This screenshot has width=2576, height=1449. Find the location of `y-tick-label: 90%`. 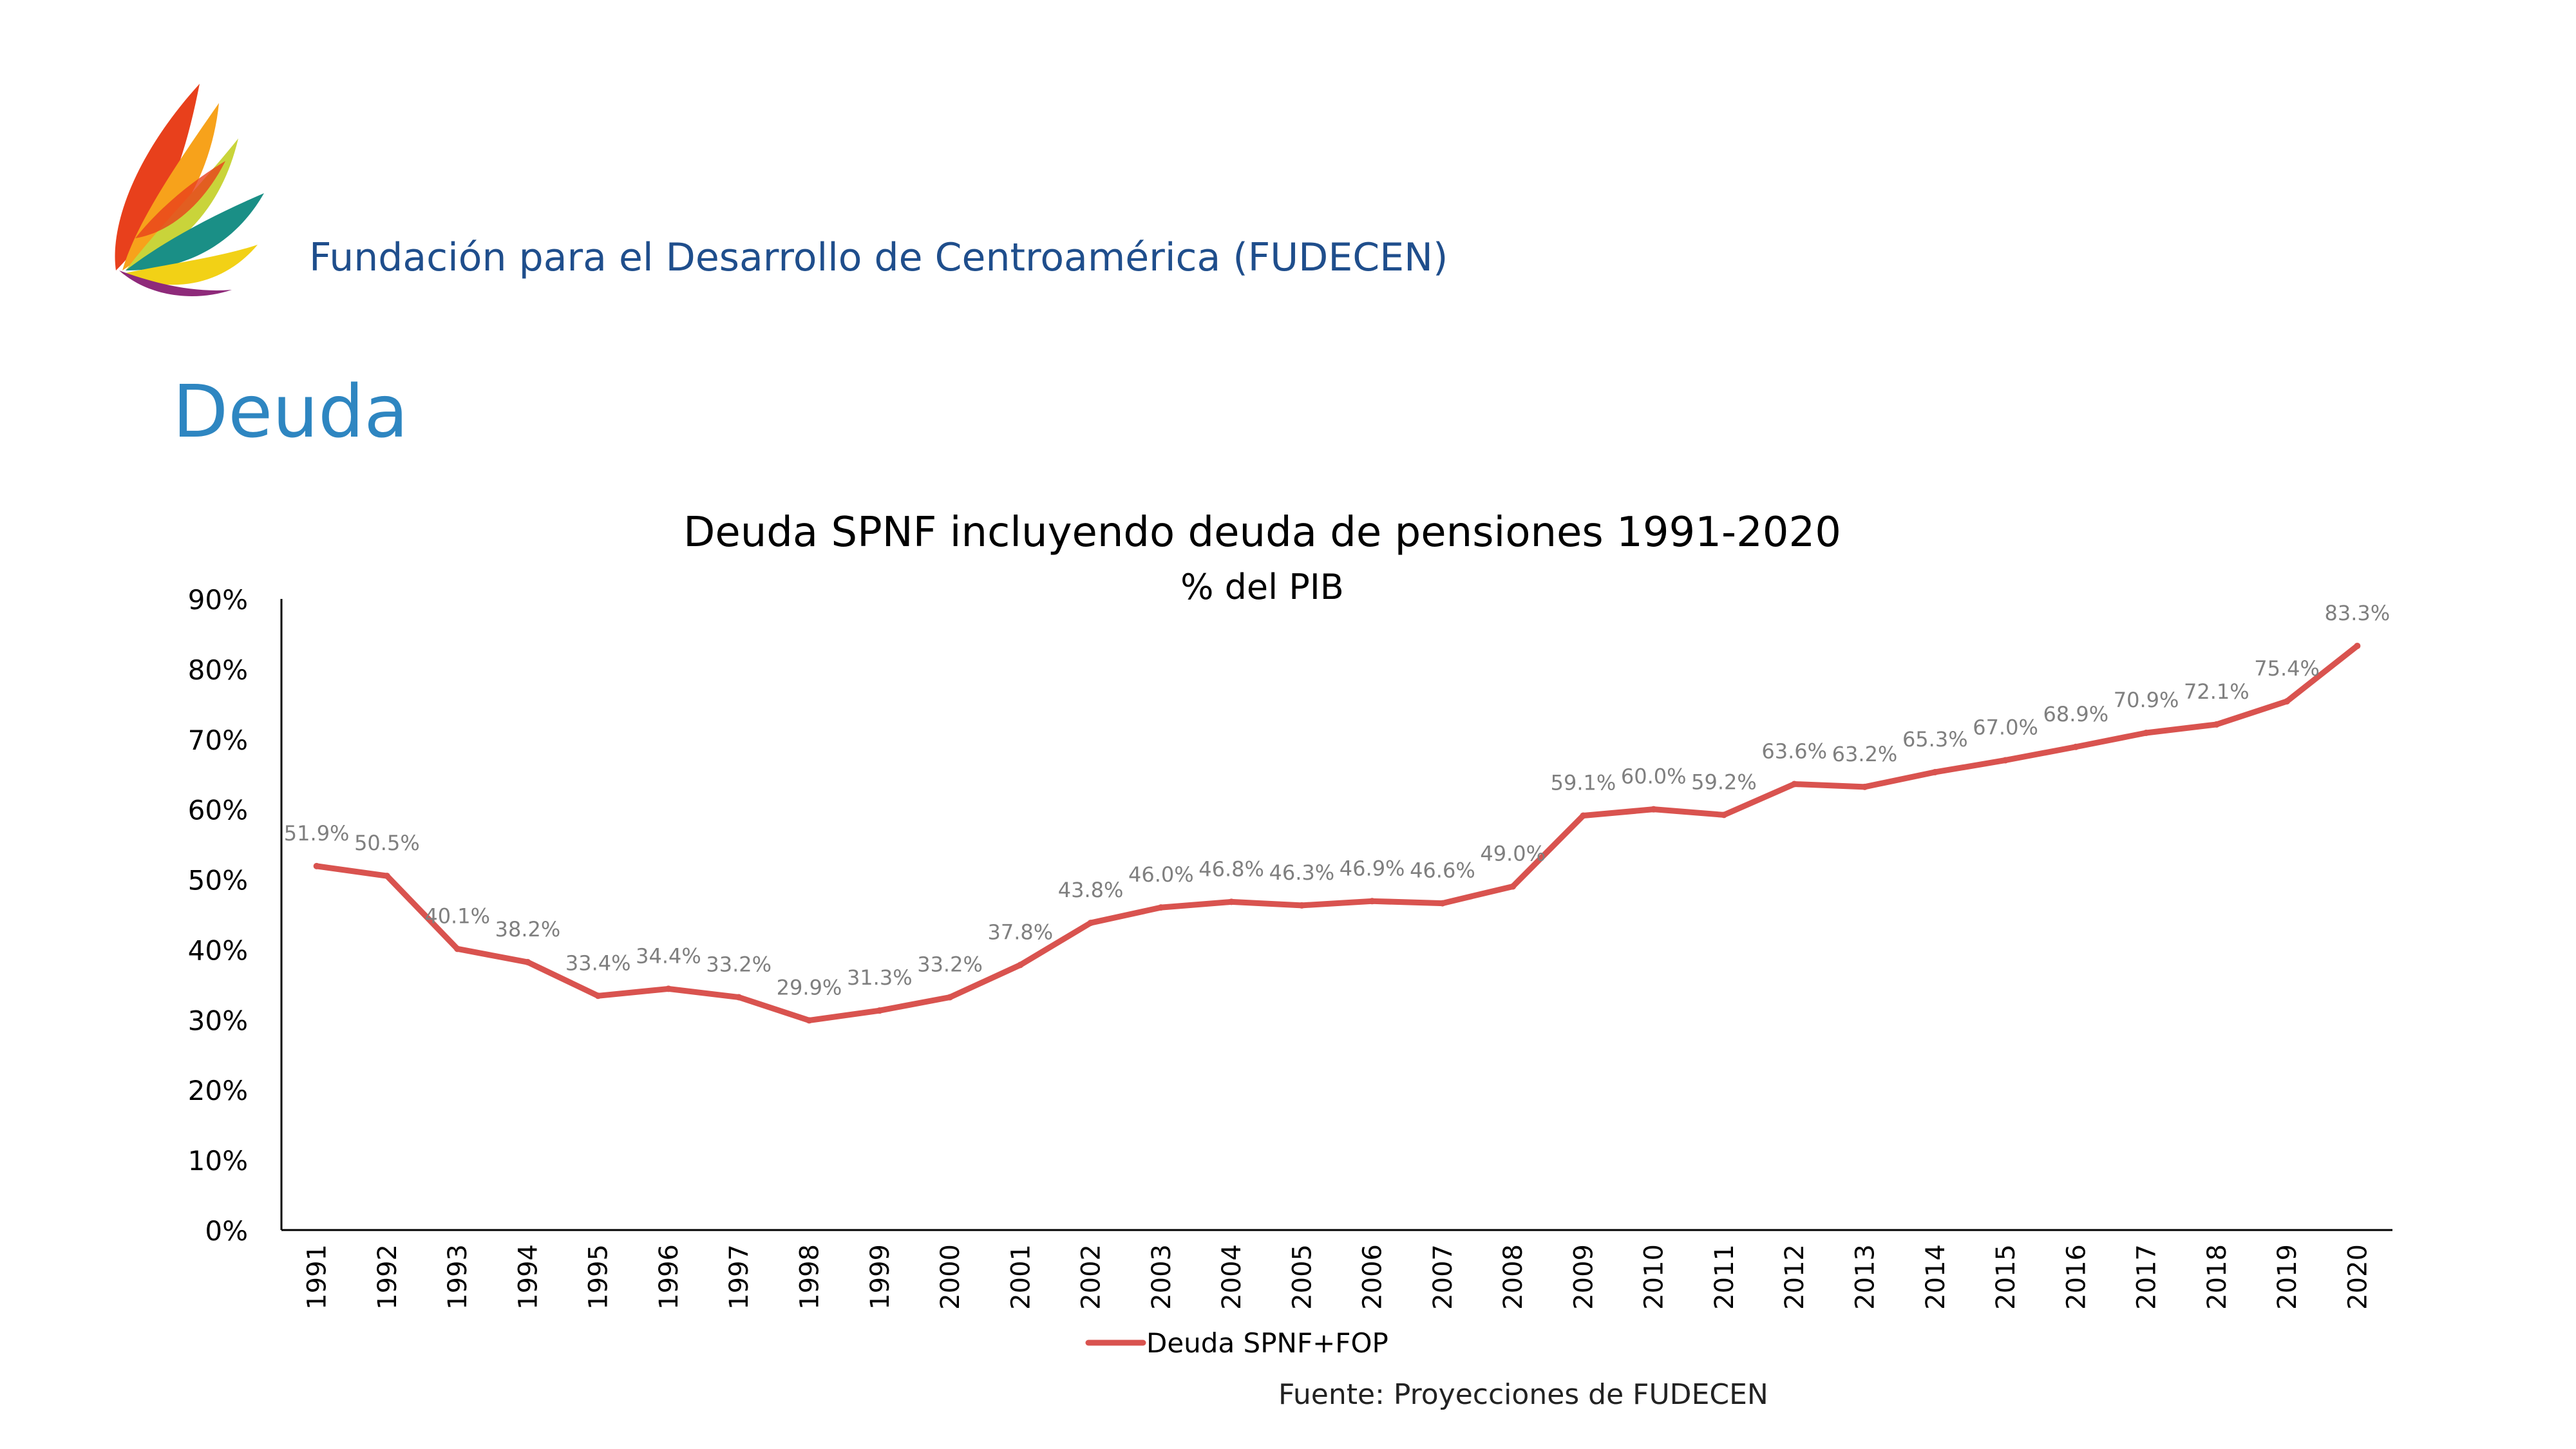

y-tick-label: 90% is located at coordinates (218, 600).